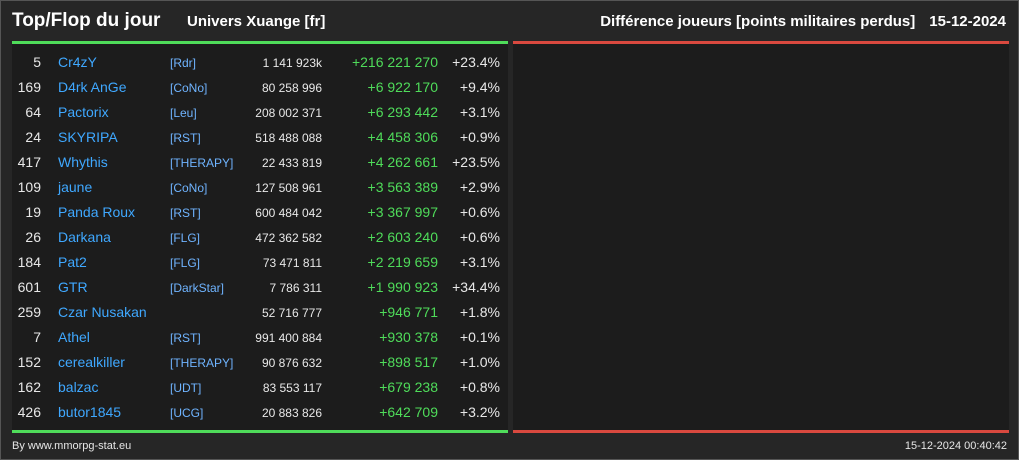 The height and width of the screenshot is (460, 1019). What do you see at coordinates (90, 412) in the screenshot?
I see `player-name: butor1845` at bounding box center [90, 412].